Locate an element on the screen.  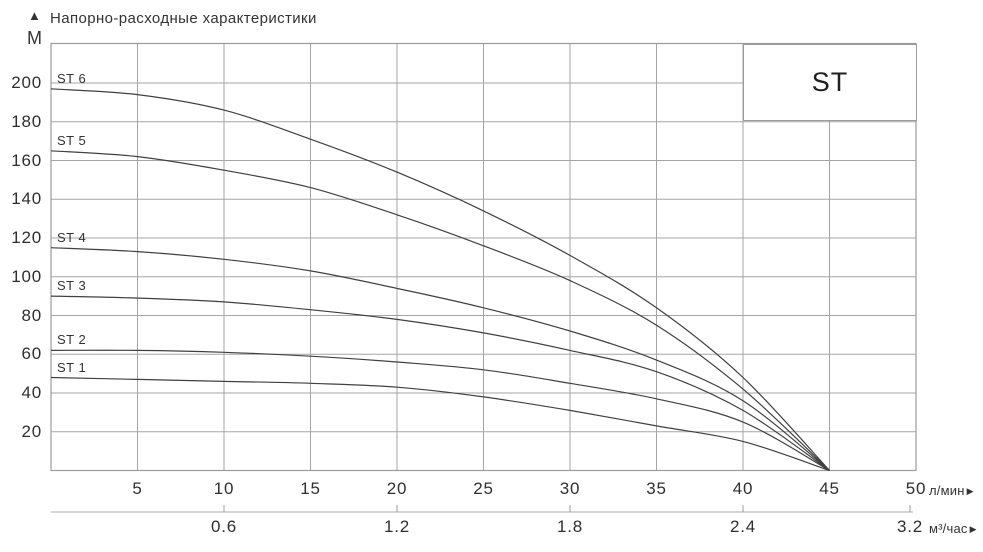
series-family-legend: ST is located at coordinates (830, 82).